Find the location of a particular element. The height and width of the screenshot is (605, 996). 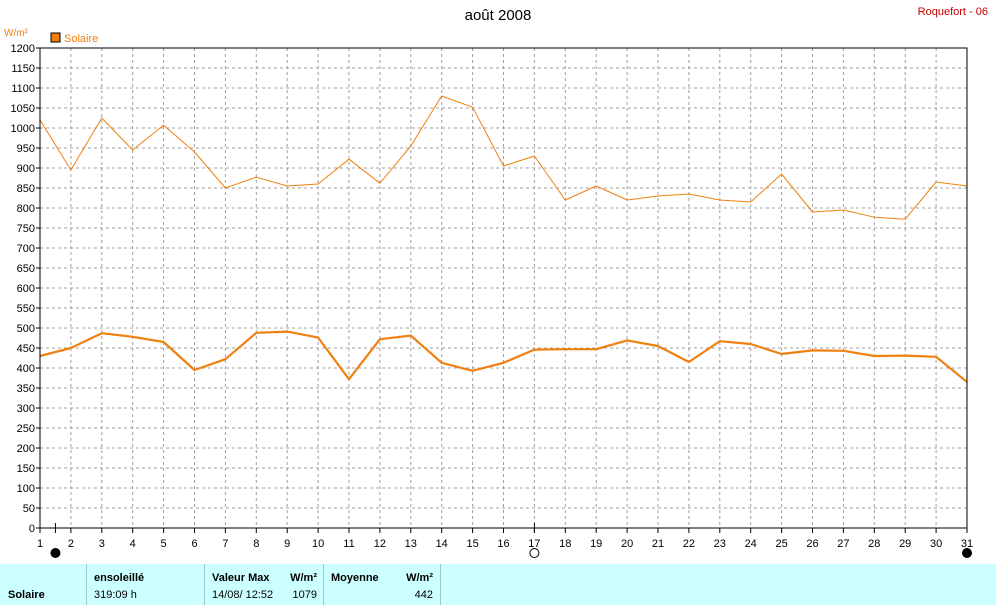

x-tick-label: 6 is located at coordinates (194, 544).